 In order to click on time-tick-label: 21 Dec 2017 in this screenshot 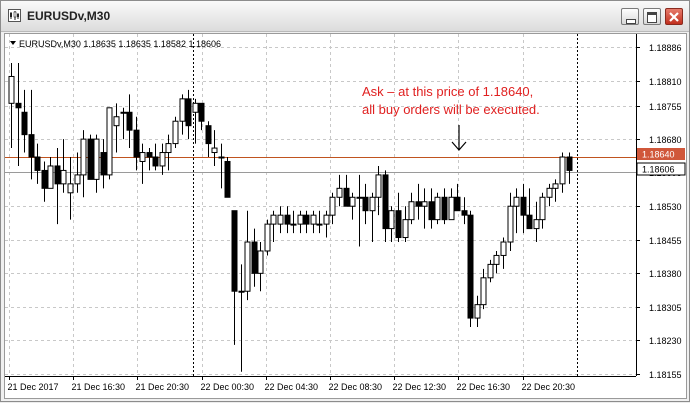, I will do `click(33, 387)`.